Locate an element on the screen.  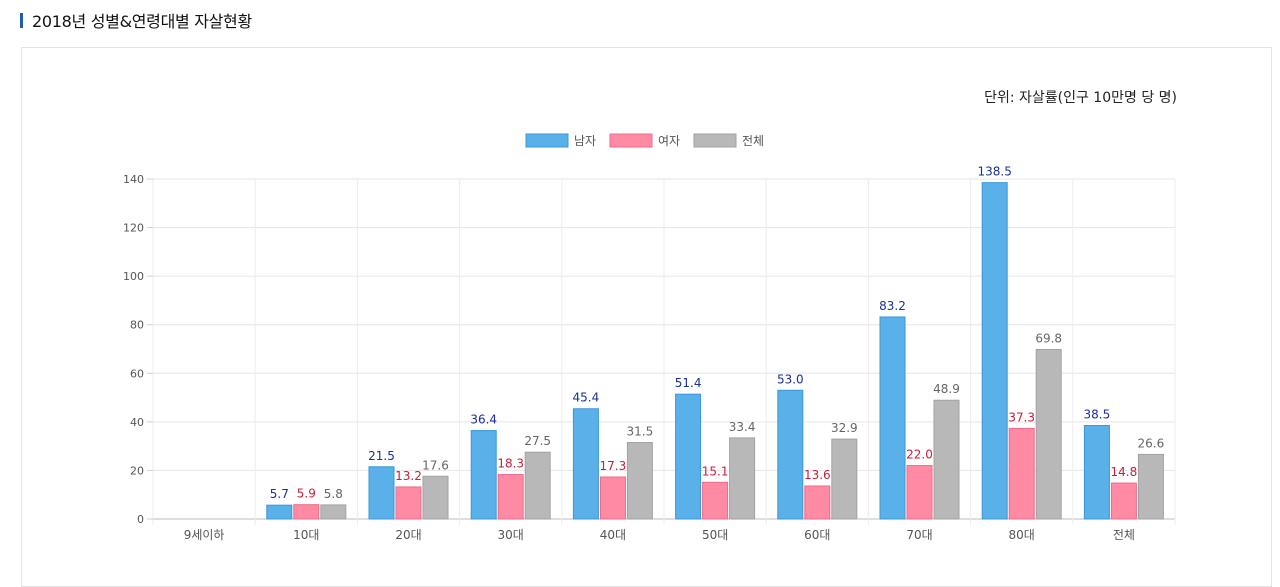
y-tick-label: 20 is located at coordinates (137, 470).